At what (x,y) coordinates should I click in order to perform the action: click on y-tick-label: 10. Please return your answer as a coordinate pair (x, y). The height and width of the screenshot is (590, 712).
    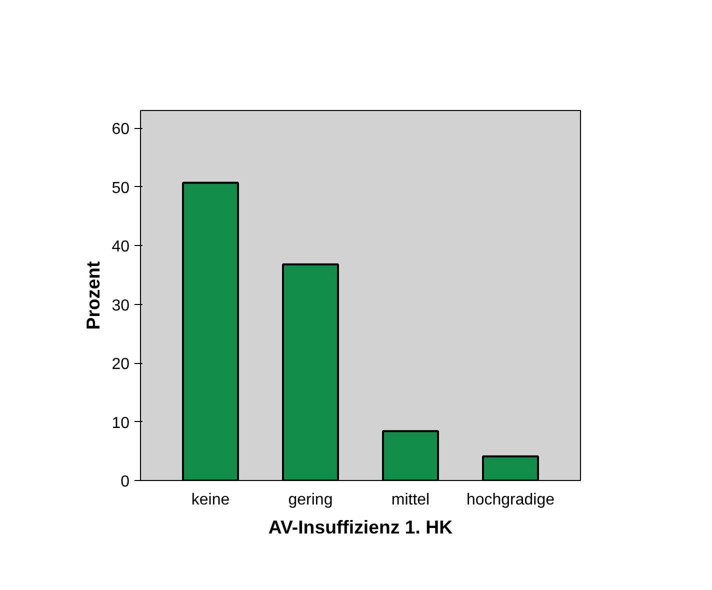
    Looking at the image, I should click on (121, 423).